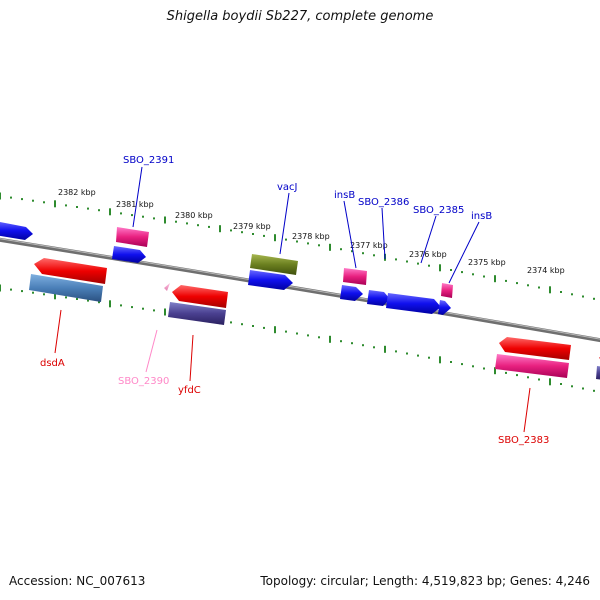  What do you see at coordinates (546, 270) in the screenshot?
I see `kbp-label: 2374 kbp` at bounding box center [546, 270].